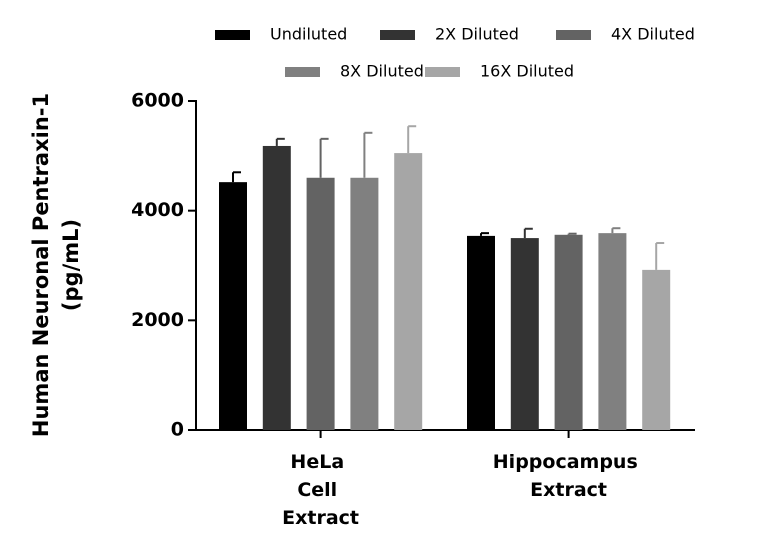 The image size is (768, 557). Describe the element at coordinates (157, 320) in the screenshot. I see `y-tick-label: 2000` at that location.